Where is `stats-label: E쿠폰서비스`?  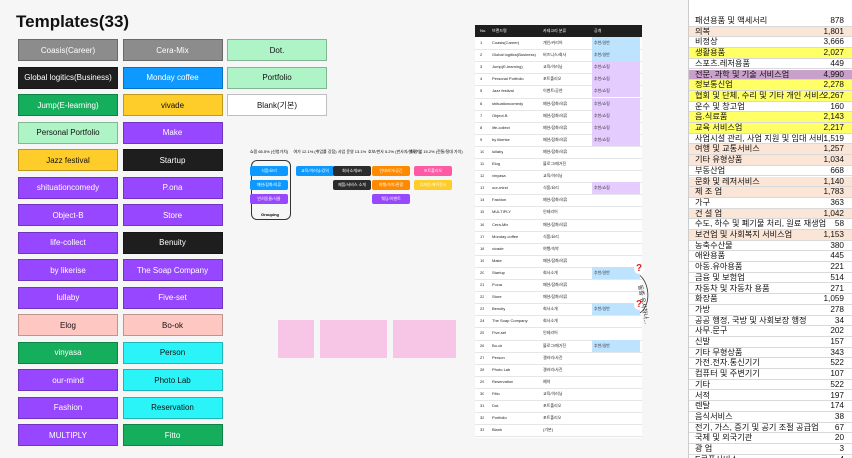
stats-label: E쿠폰서비스 is located at coordinates (716, 456).